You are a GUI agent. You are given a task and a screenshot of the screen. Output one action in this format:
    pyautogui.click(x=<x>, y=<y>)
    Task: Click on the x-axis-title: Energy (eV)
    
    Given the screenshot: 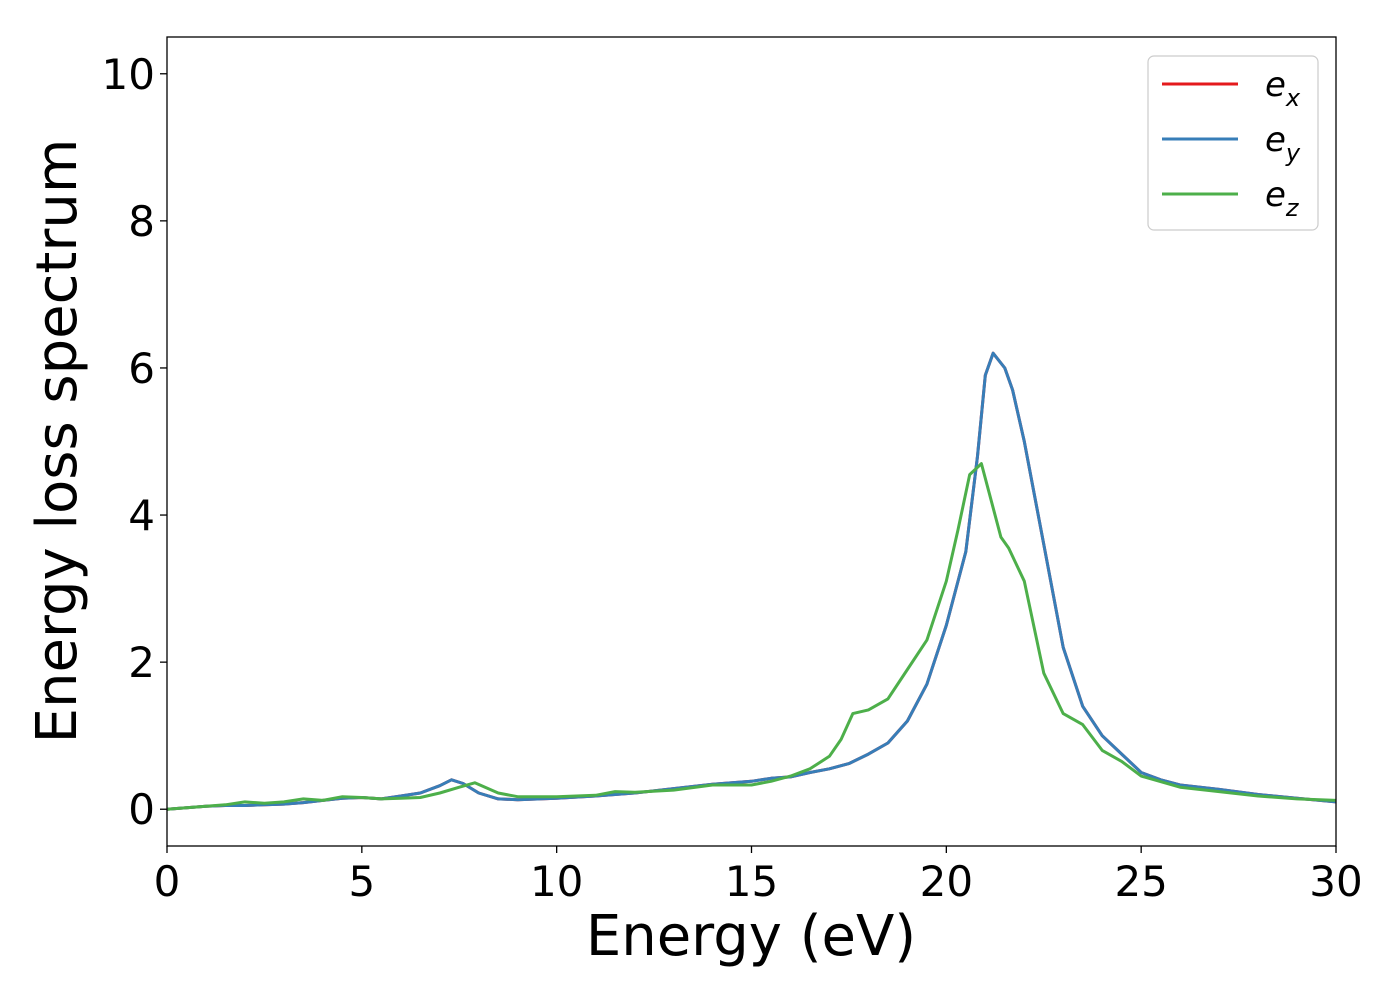 What is the action you would take?
    pyautogui.click(x=751, y=936)
    